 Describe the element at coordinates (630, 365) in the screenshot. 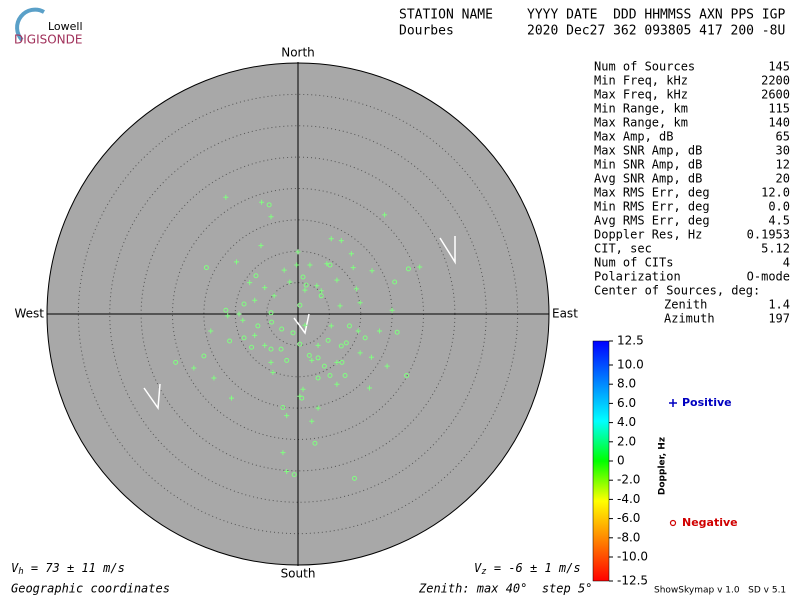

I see `colorbar-tick-label: 10.0` at that location.